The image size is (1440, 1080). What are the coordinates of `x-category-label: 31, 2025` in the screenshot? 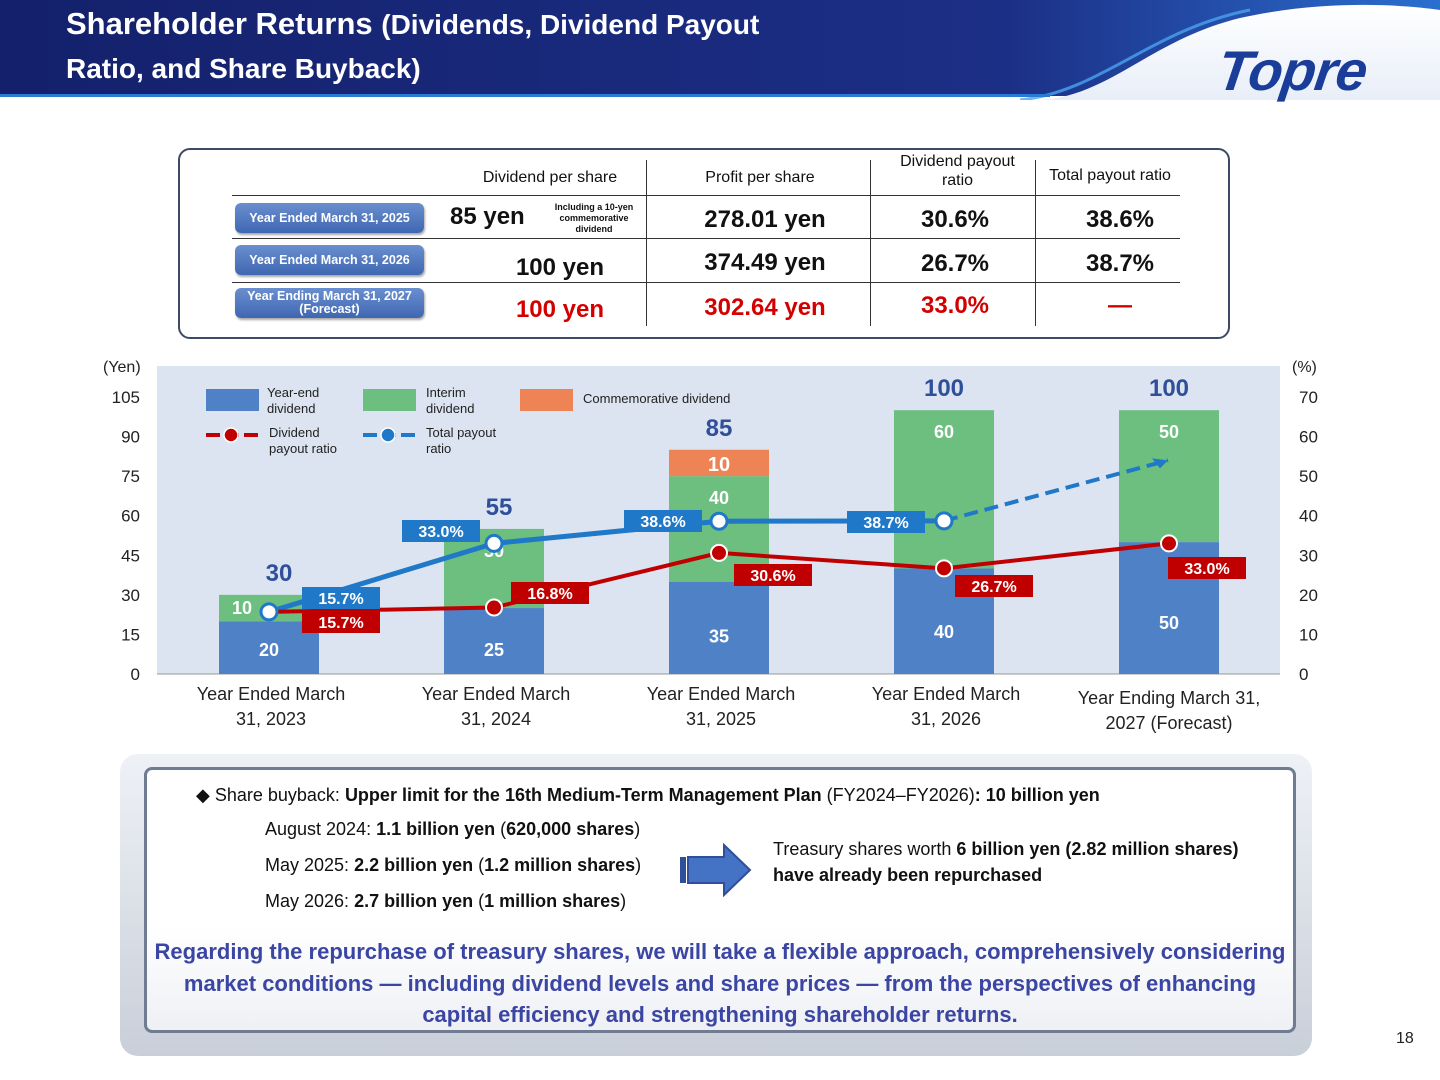 It's located at (721, 719).